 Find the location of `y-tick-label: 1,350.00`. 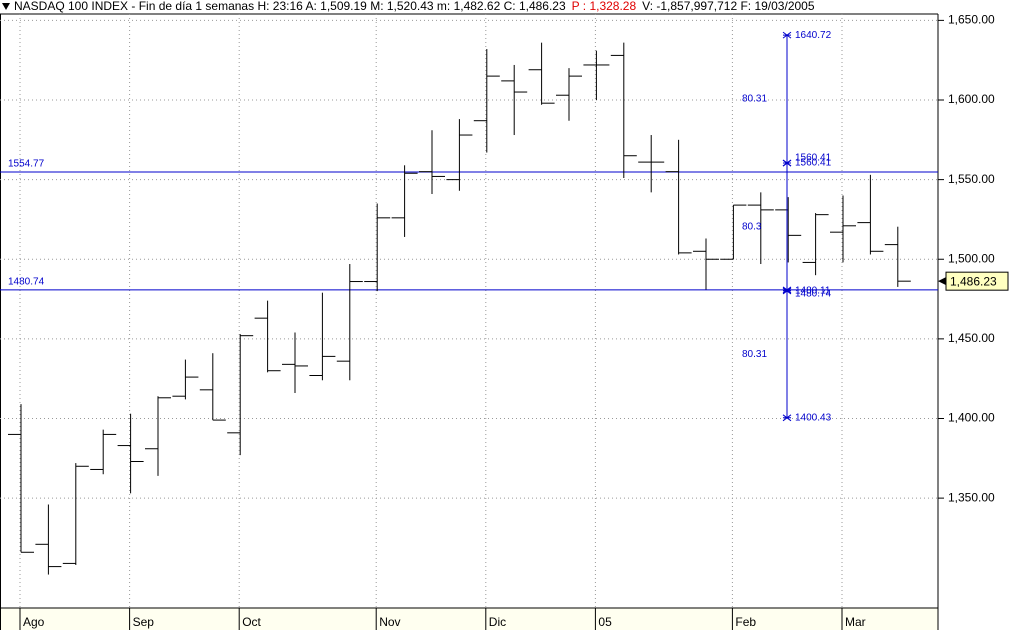

y-tick-label: 1,350.00 is located at coordinates (971, 497).